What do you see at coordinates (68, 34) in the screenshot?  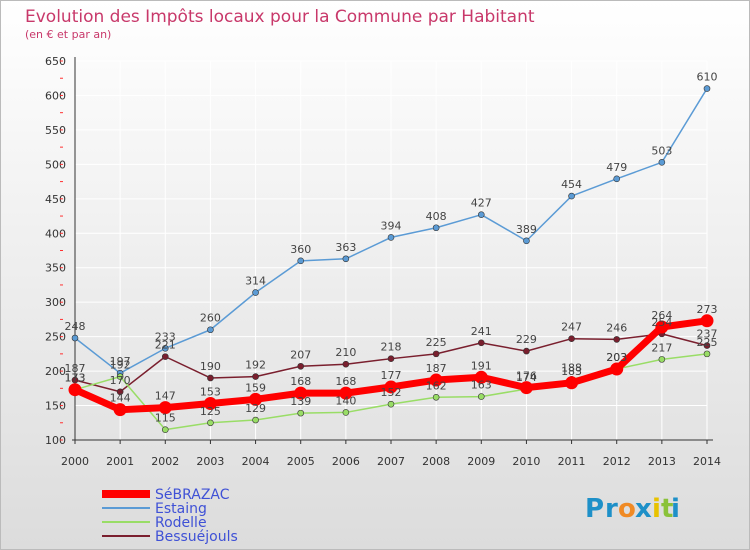 I see `chart-subtitle: (en € et par an)` at bounding box center [68, 34].